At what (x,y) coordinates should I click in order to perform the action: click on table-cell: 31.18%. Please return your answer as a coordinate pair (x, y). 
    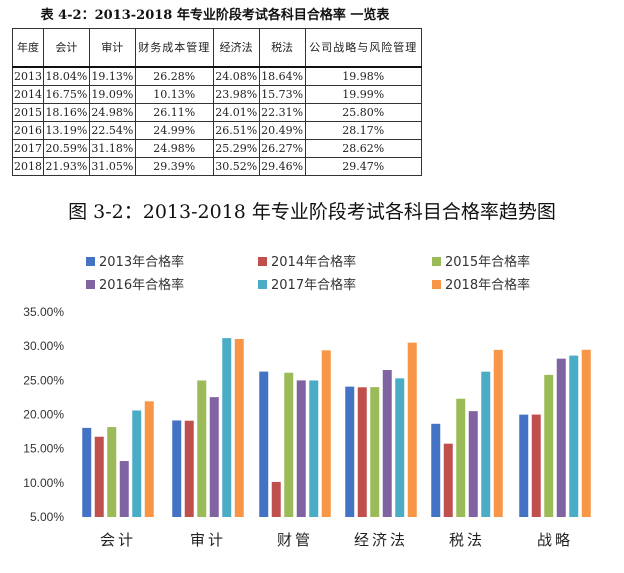
    Looking at the image, I should click on (112, 148).